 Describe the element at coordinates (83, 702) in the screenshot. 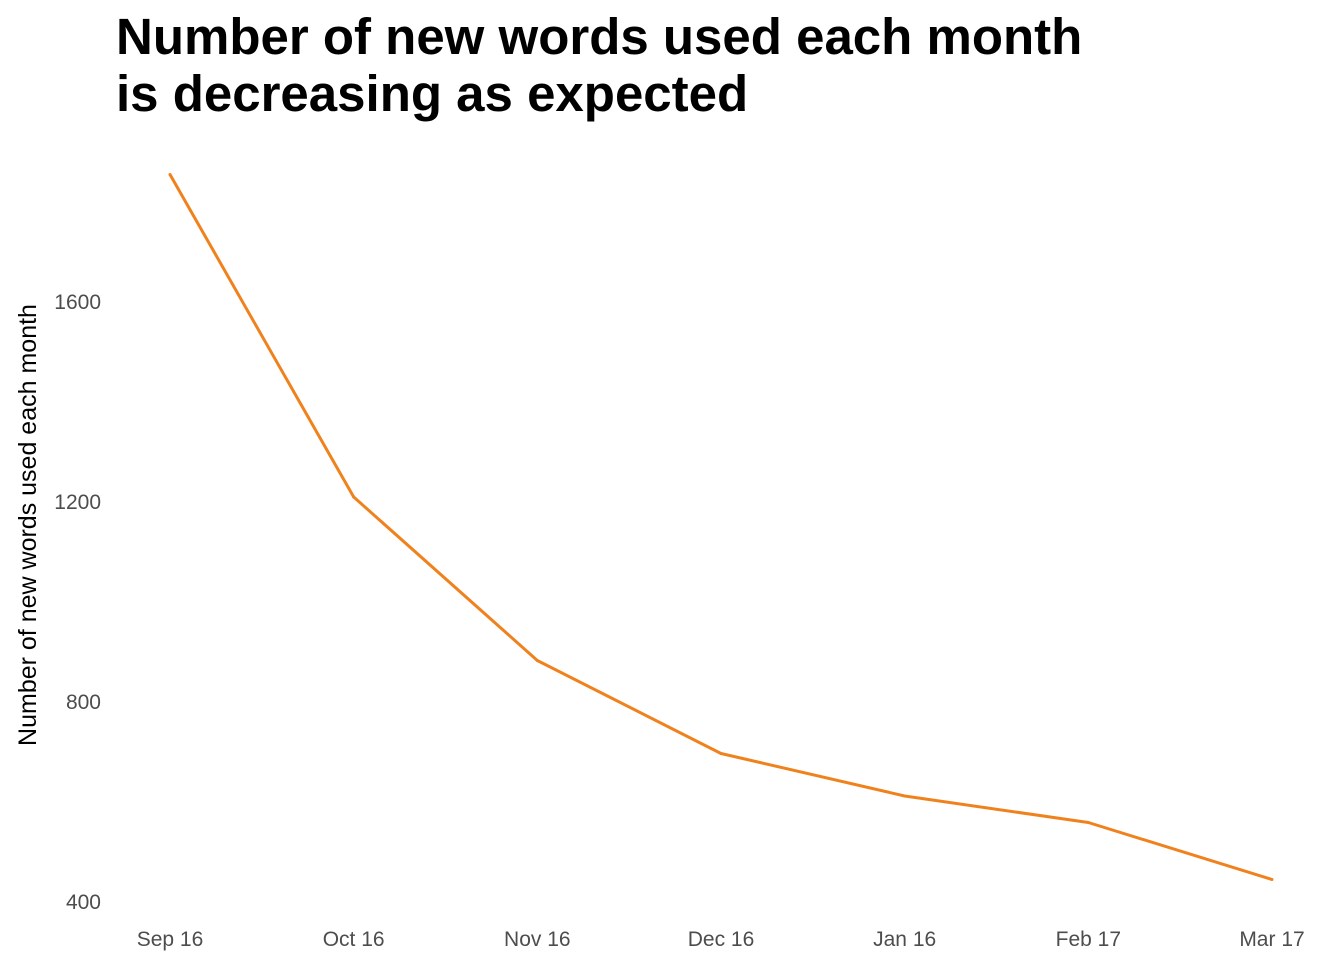

I see `y-tick-label: 800` at that location.